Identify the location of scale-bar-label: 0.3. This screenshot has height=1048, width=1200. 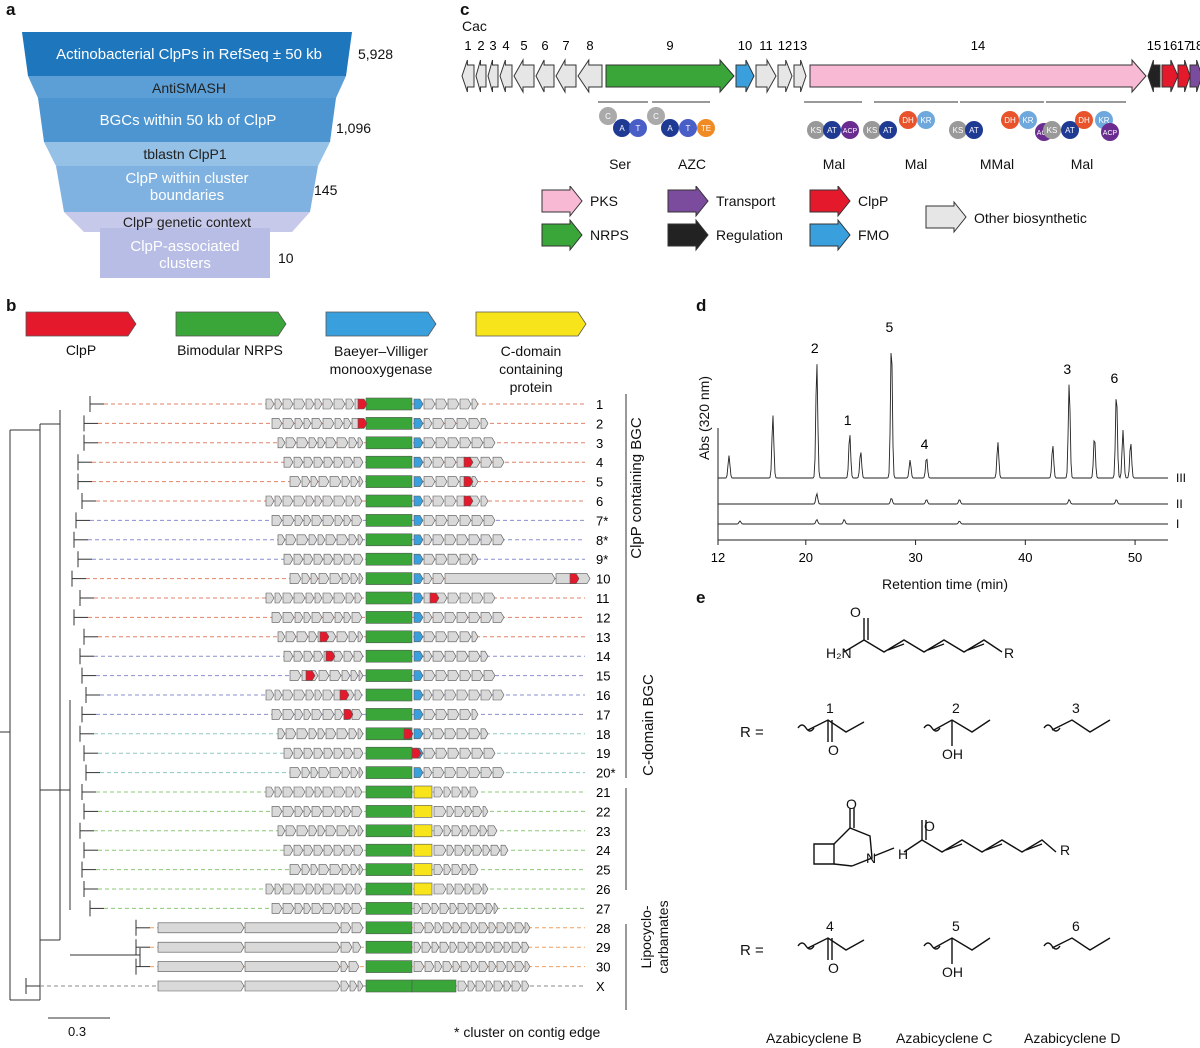
(77, 1031).